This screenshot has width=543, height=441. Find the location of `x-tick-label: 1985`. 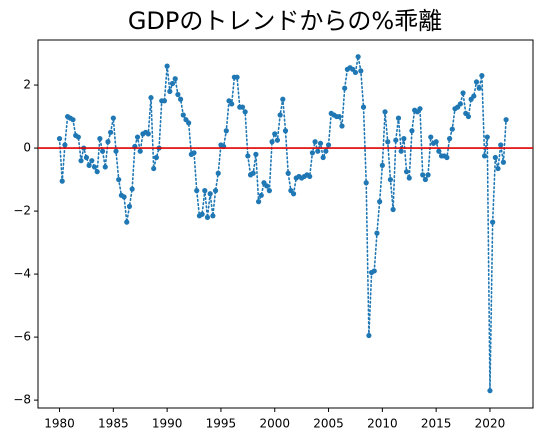

x-tick-label: 1985 is located at coordinates (113, 424).